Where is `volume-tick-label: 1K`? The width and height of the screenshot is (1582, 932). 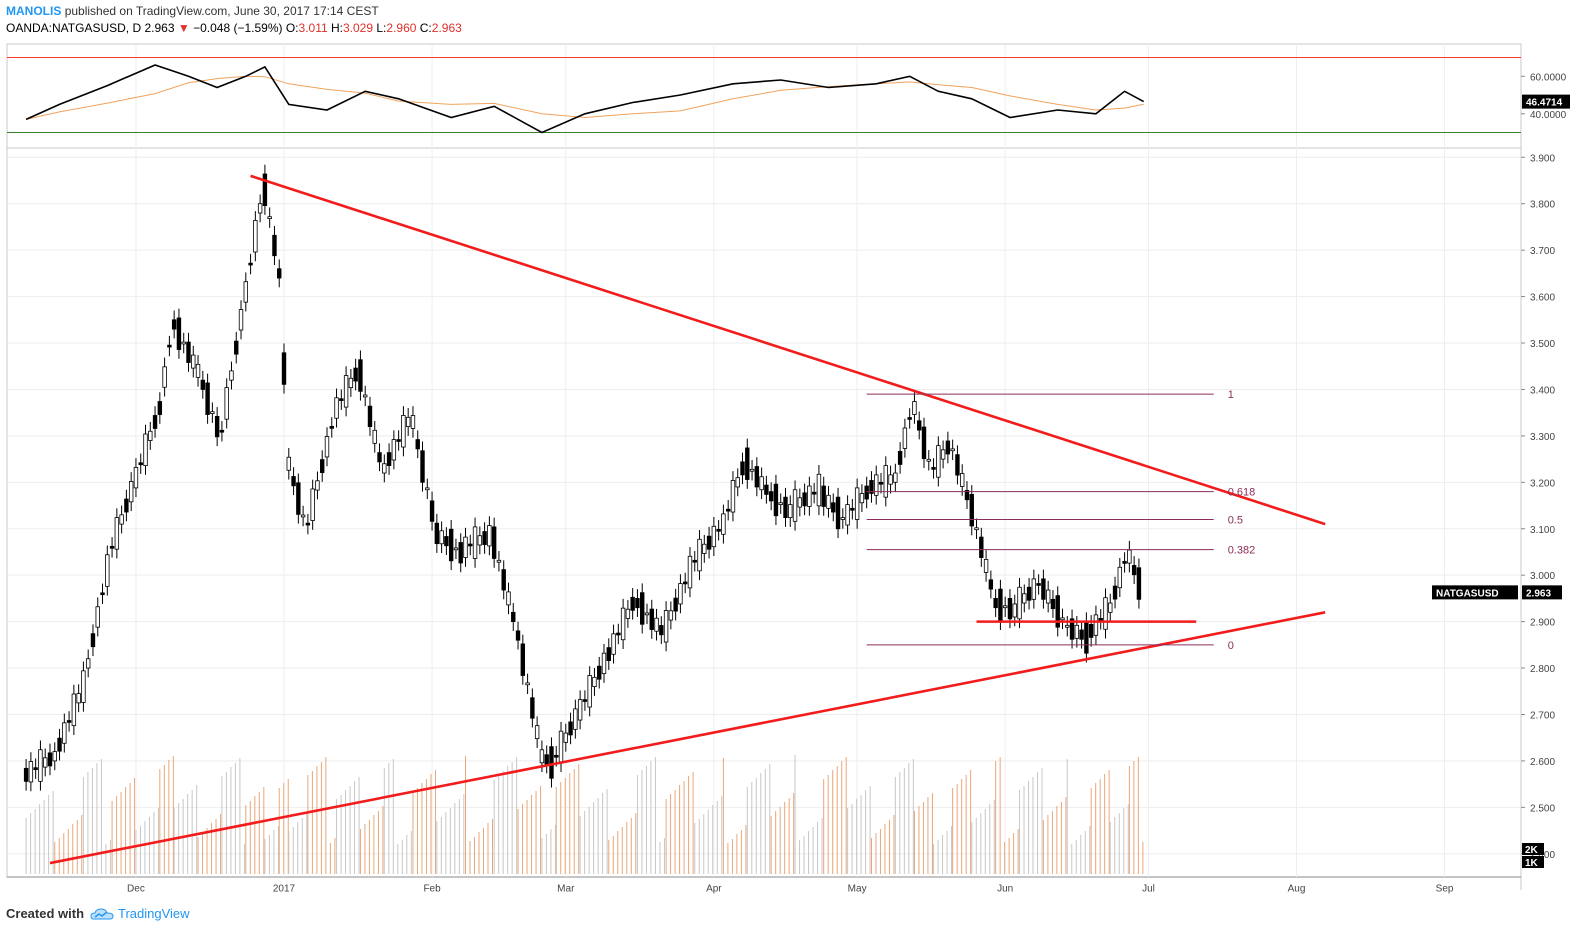 volume-tick-label: 1K is located at coordinates (1532, 863).